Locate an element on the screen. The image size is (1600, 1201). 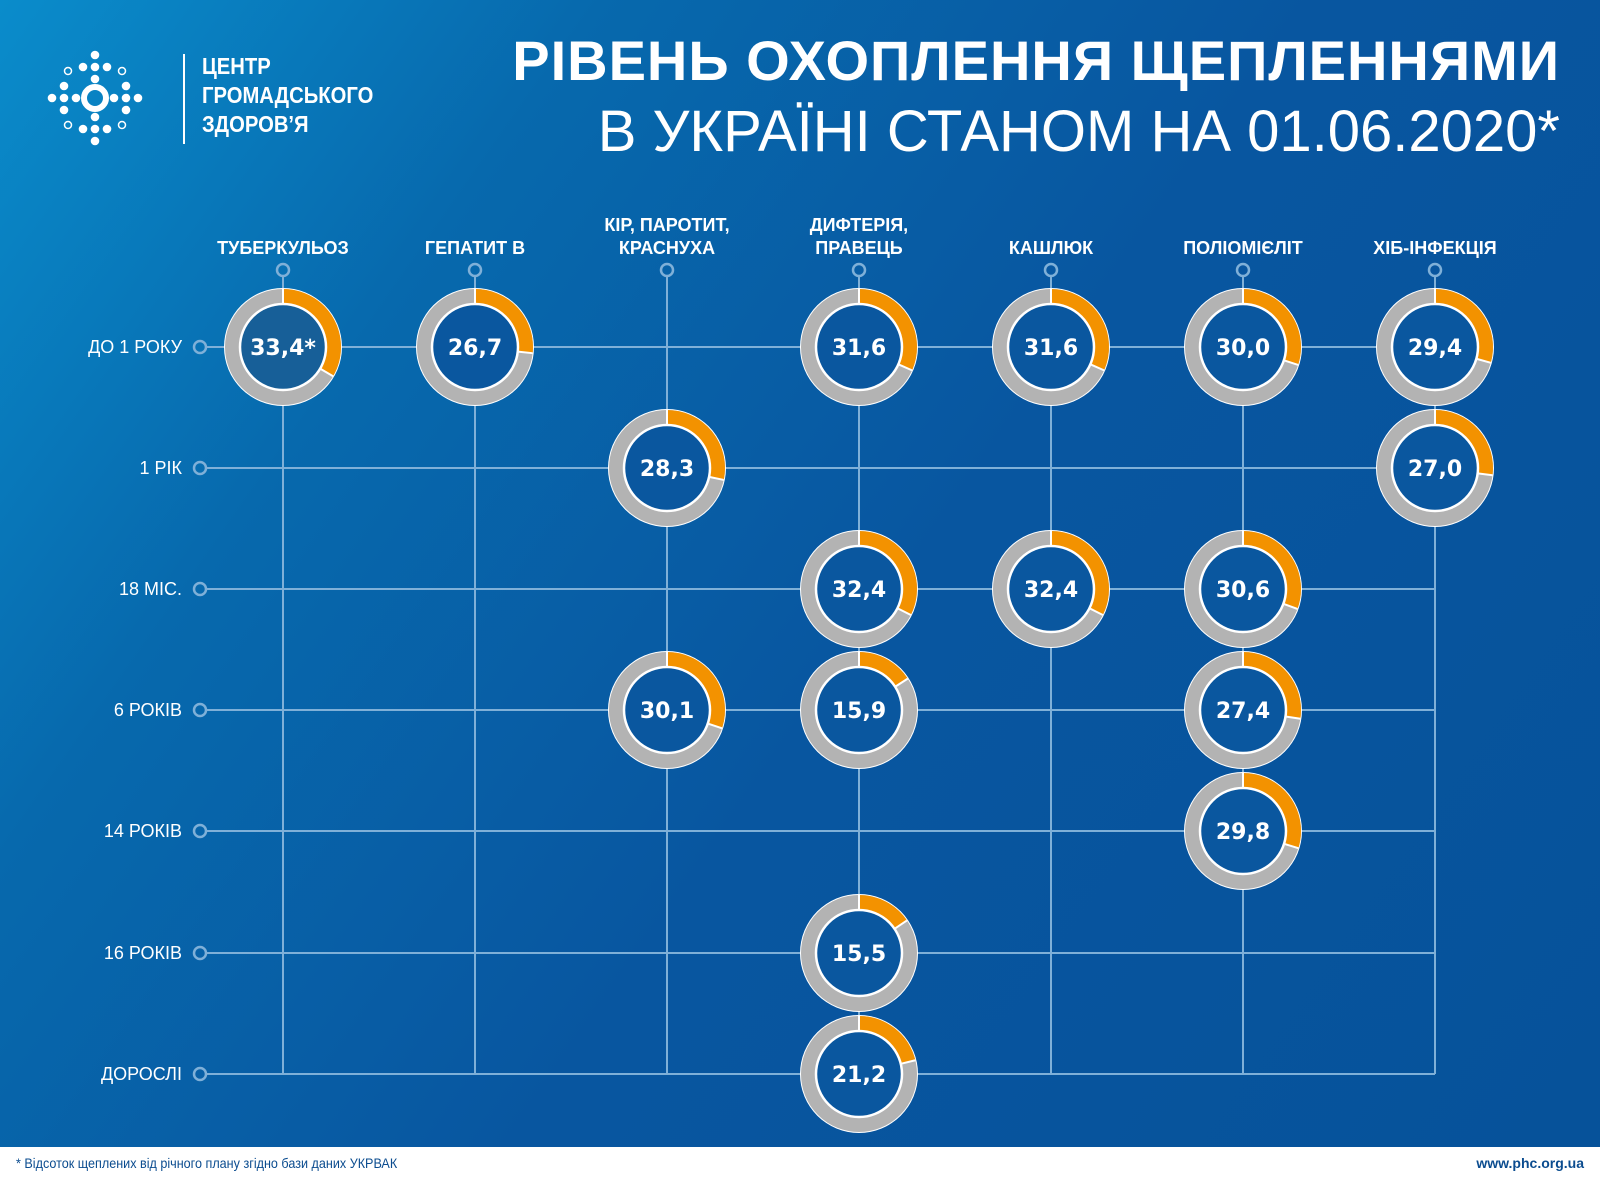
donut: 28,3 is located at coordinates (667, 468).